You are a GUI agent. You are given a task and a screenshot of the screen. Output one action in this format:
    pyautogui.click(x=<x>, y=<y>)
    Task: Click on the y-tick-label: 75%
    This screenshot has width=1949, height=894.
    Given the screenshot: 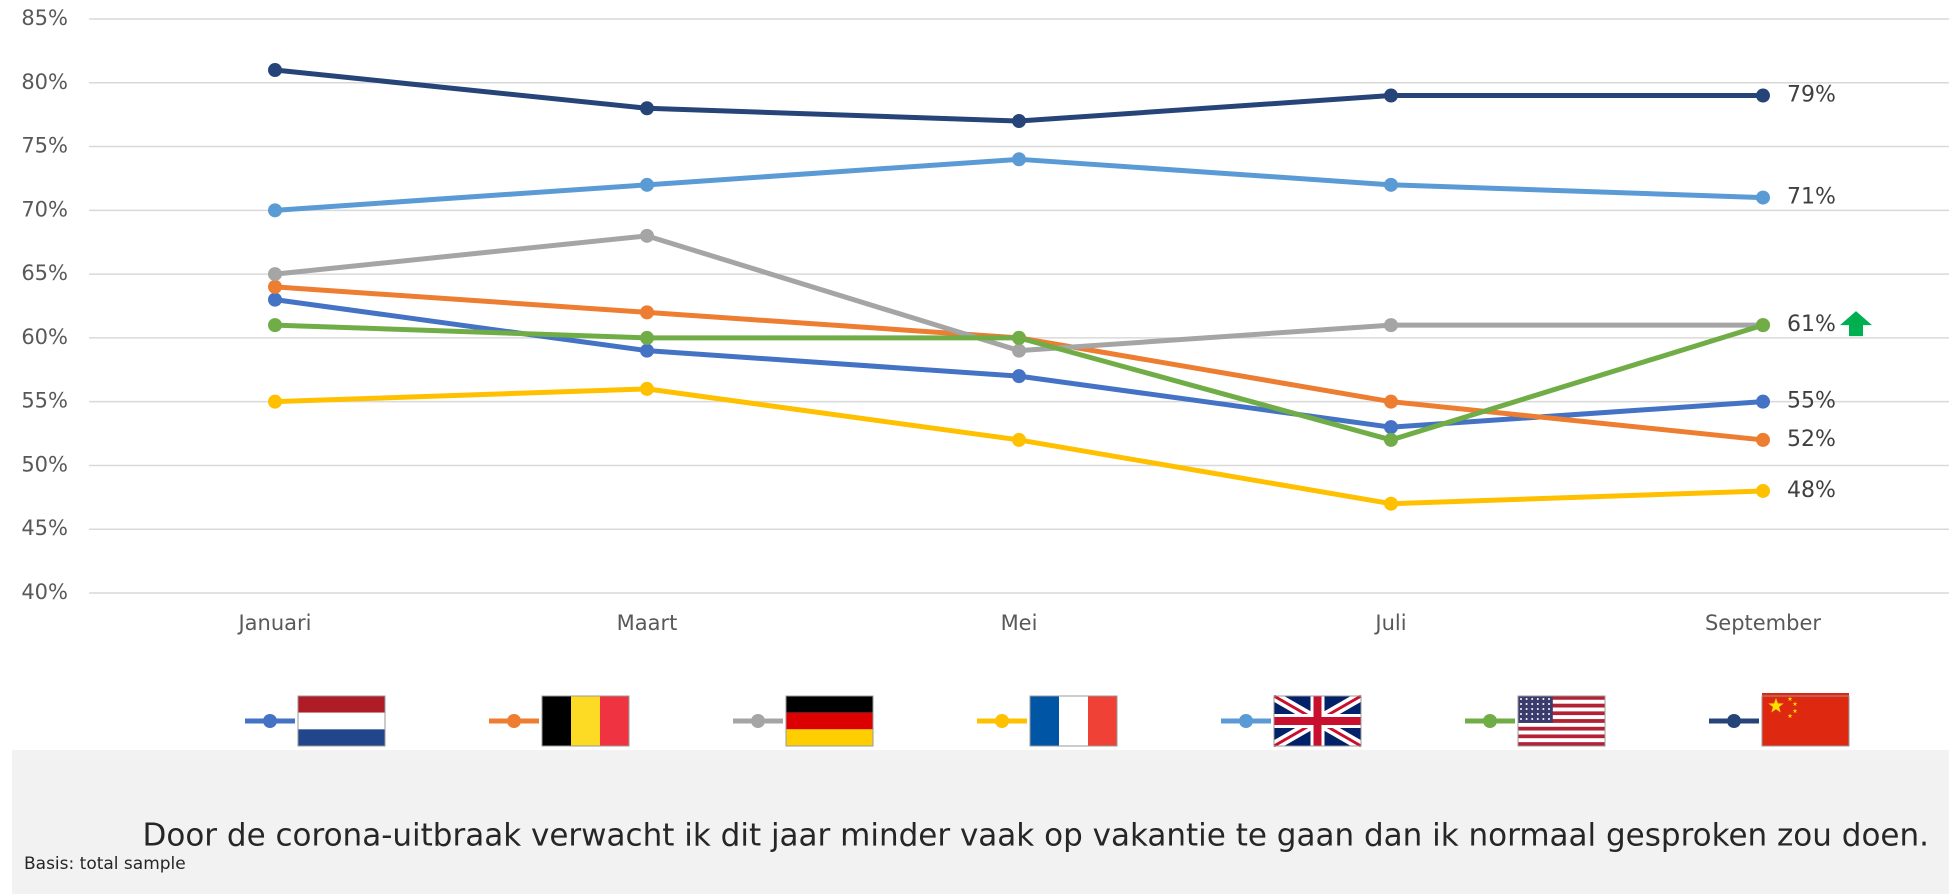 What is the action you would take?
    pyautogui.click(x=44, y=146)
    